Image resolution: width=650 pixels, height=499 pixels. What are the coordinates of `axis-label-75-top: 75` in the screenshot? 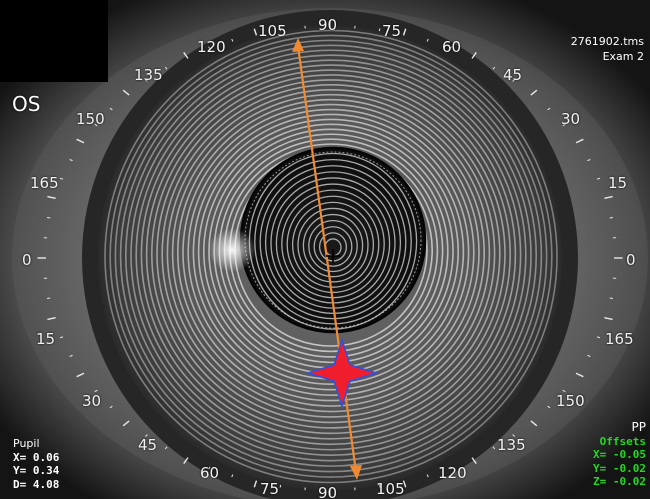 It's located at (392, 31).